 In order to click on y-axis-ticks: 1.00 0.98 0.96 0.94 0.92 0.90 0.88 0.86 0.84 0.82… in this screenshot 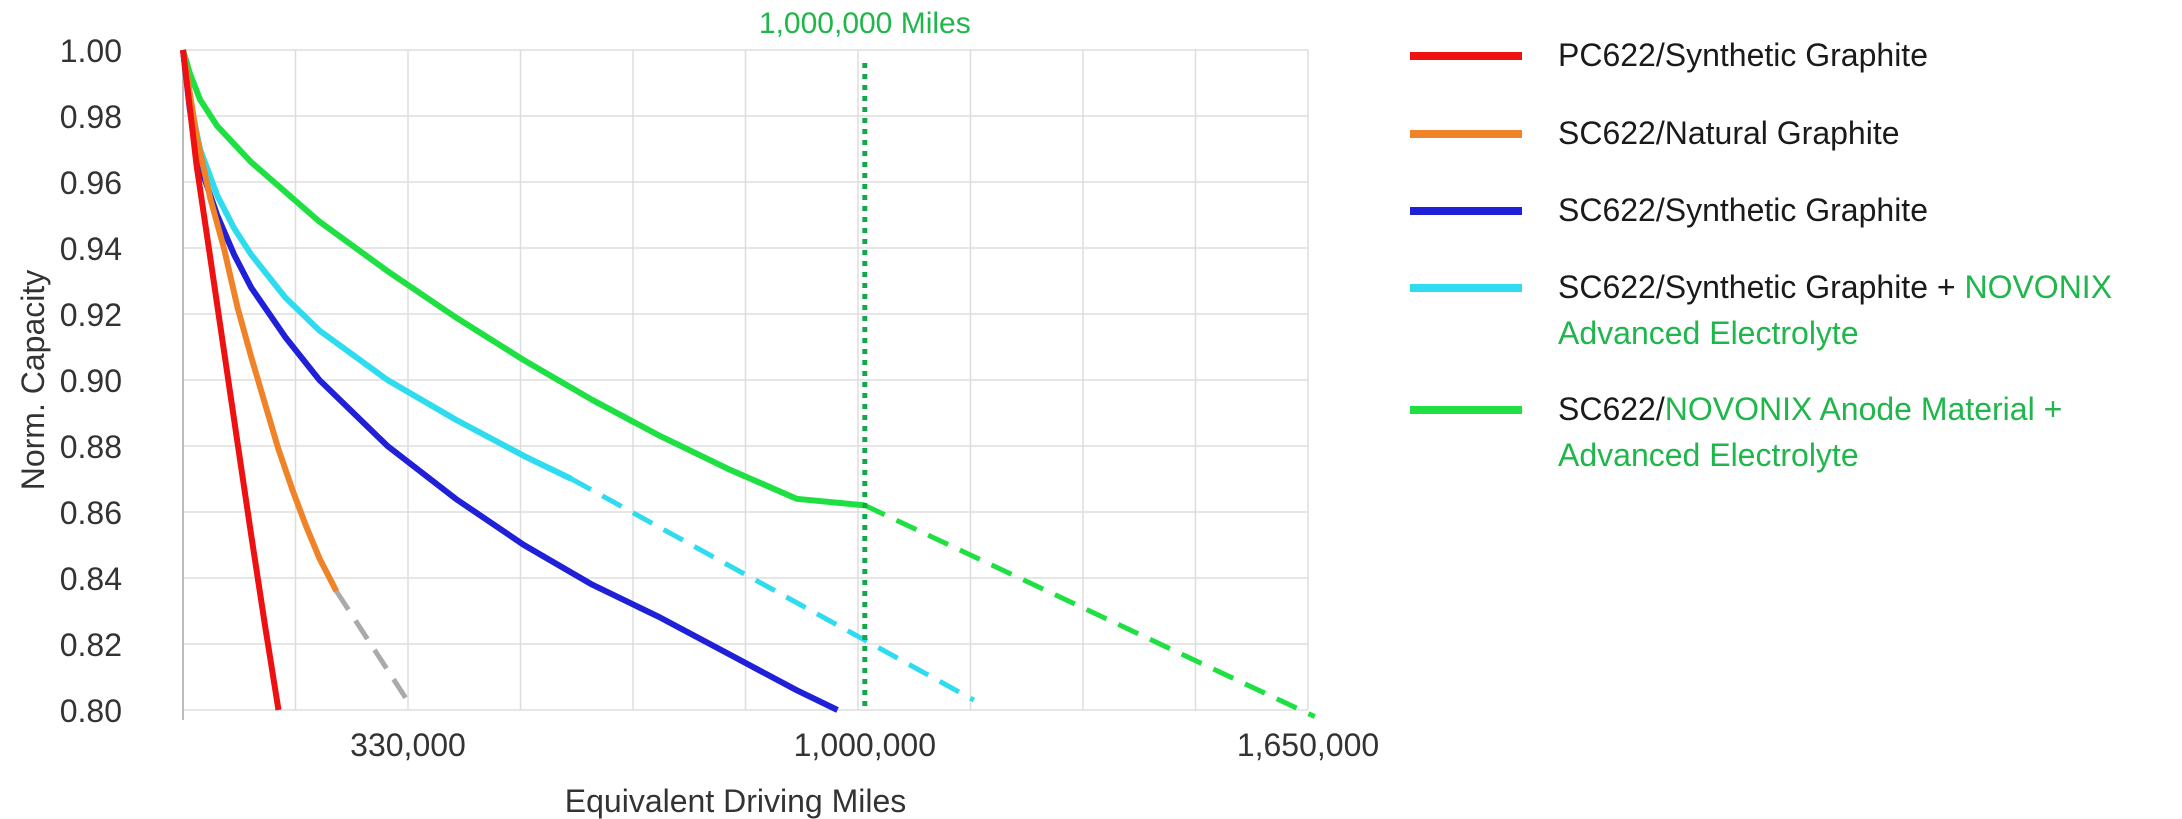, I will do `click(91, 381)`.